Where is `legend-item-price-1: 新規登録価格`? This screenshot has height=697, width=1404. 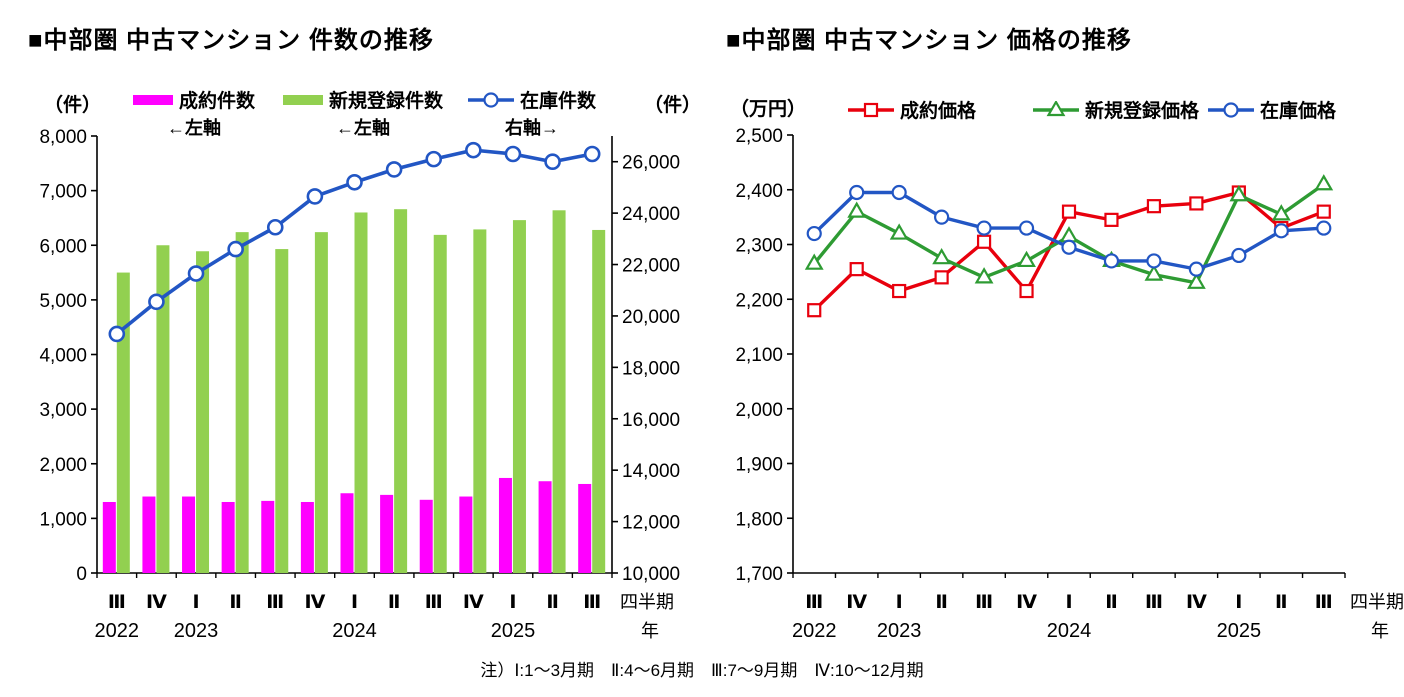 legend-item-price-1: 新規登録価格 is located at coordinates (1116, 109).